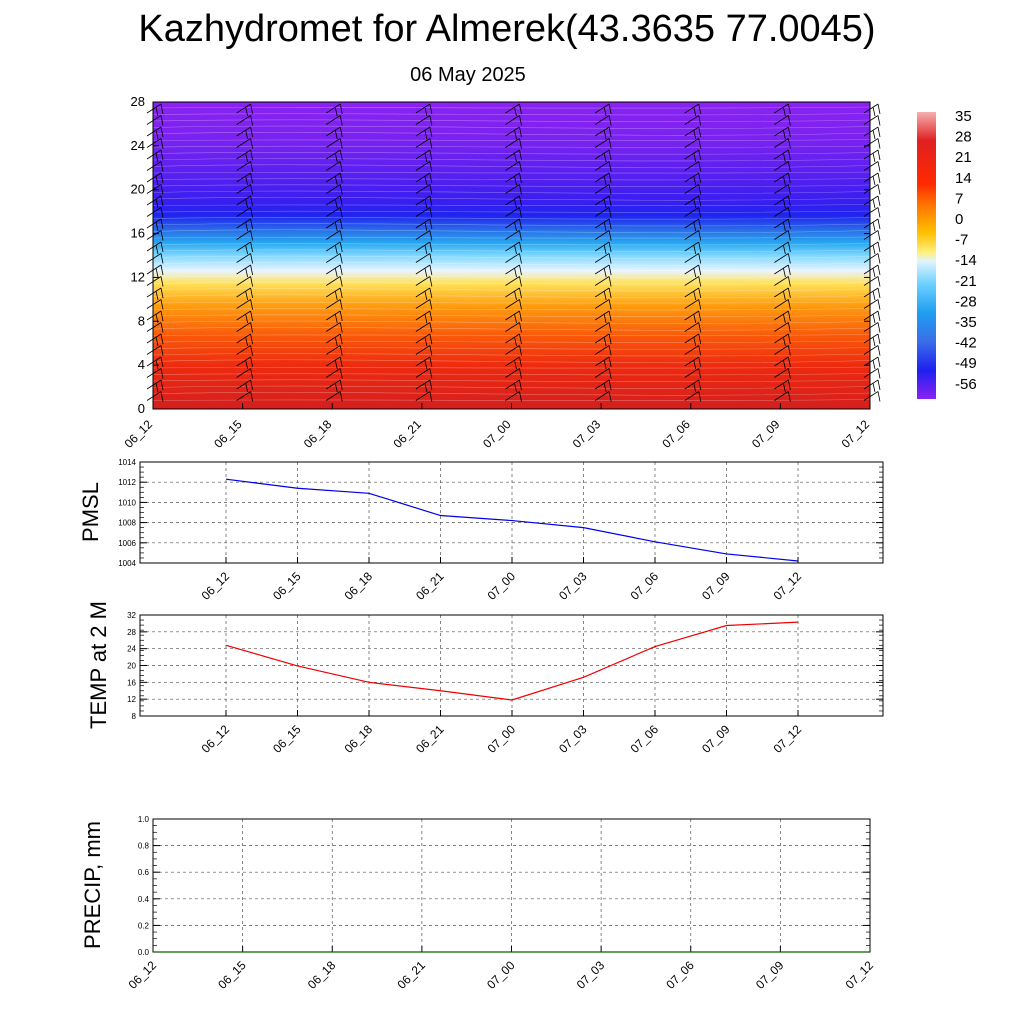 The height and width of the screenshot is (1024, 1024). I want to click on x-tick-label: 06_12, so click(143, 975).